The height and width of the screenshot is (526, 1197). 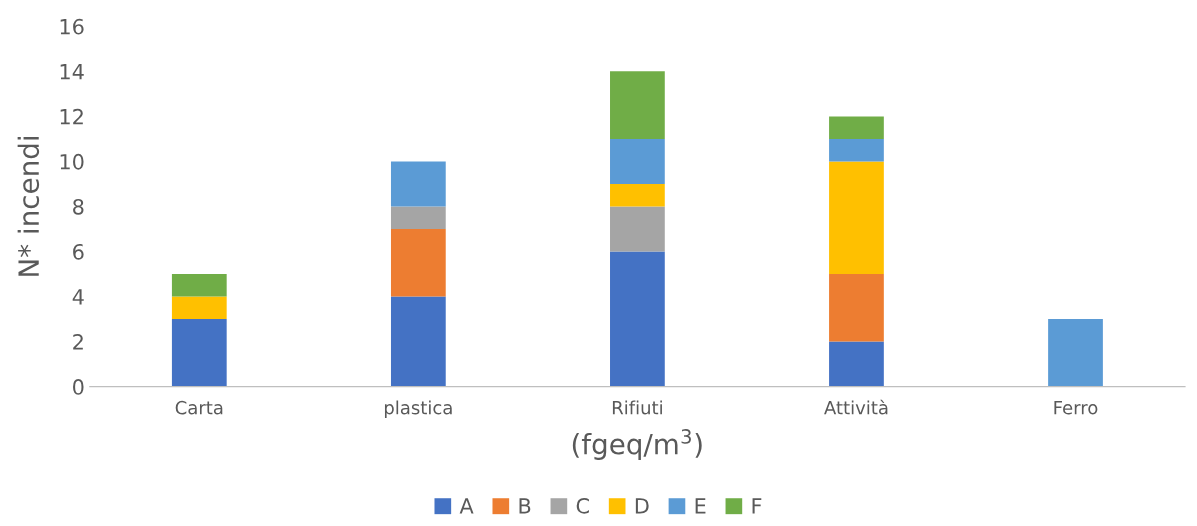 I want to click on y-tick-label: 6, so click(x=78, y=251).